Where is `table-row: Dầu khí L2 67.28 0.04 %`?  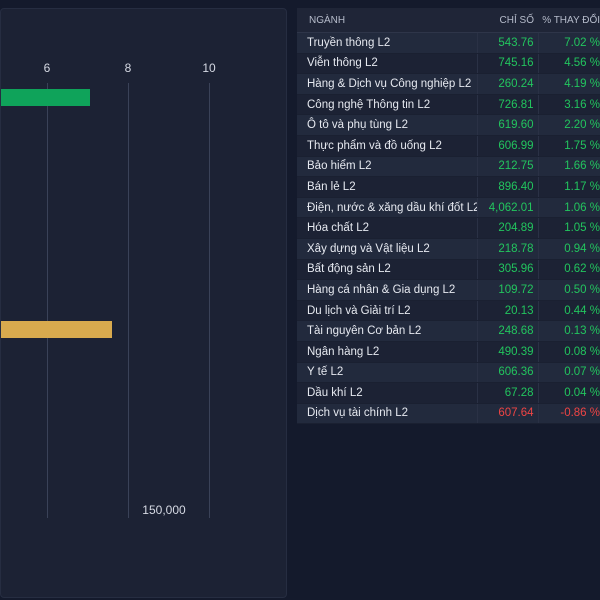 table-row: Dầu khí L2 67.28 0.04 % is located at coordinates (448, 393).